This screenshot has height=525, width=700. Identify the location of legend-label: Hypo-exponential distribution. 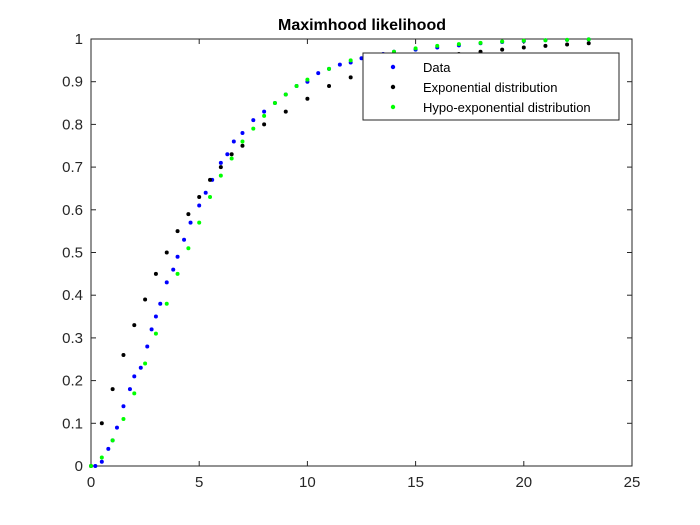
(507, 107).